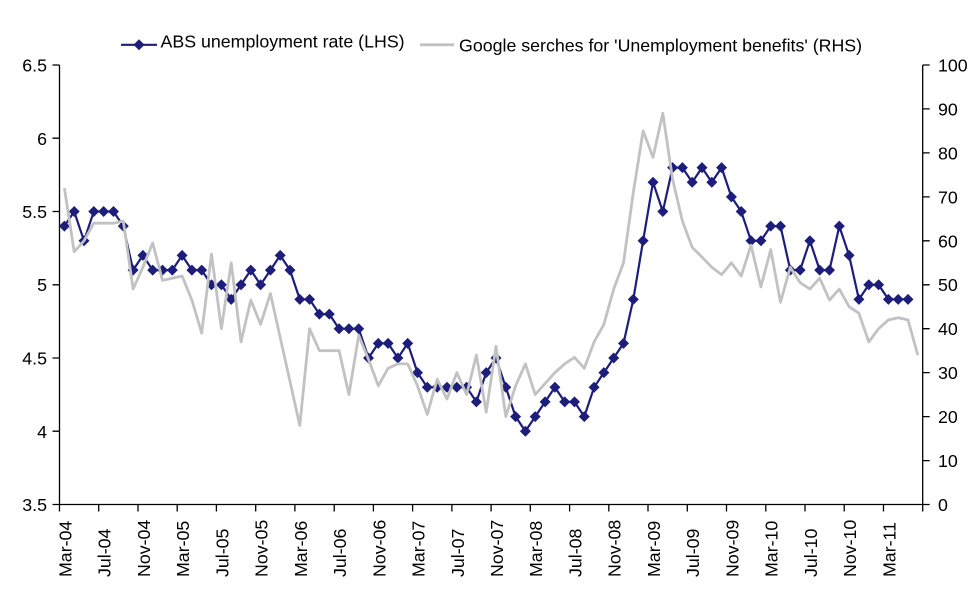 The height and width of the screenshot is (605, 977). Describe the element at coordinates (34, 66) in the screenshot. I see `svg-text: 6.5` at that location.